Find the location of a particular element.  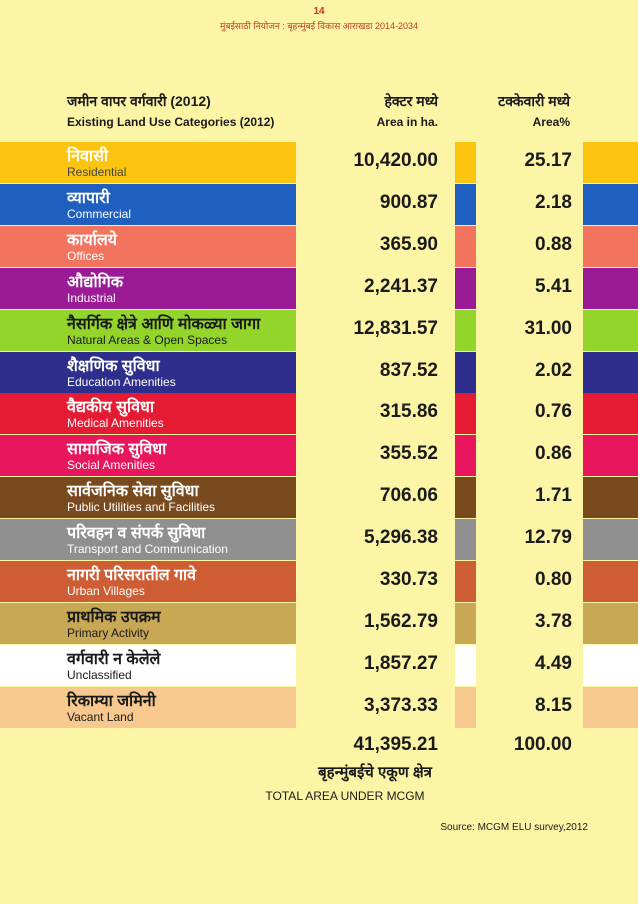

category-label-marathi: कार्यालये is located at coordinates (92, 240).